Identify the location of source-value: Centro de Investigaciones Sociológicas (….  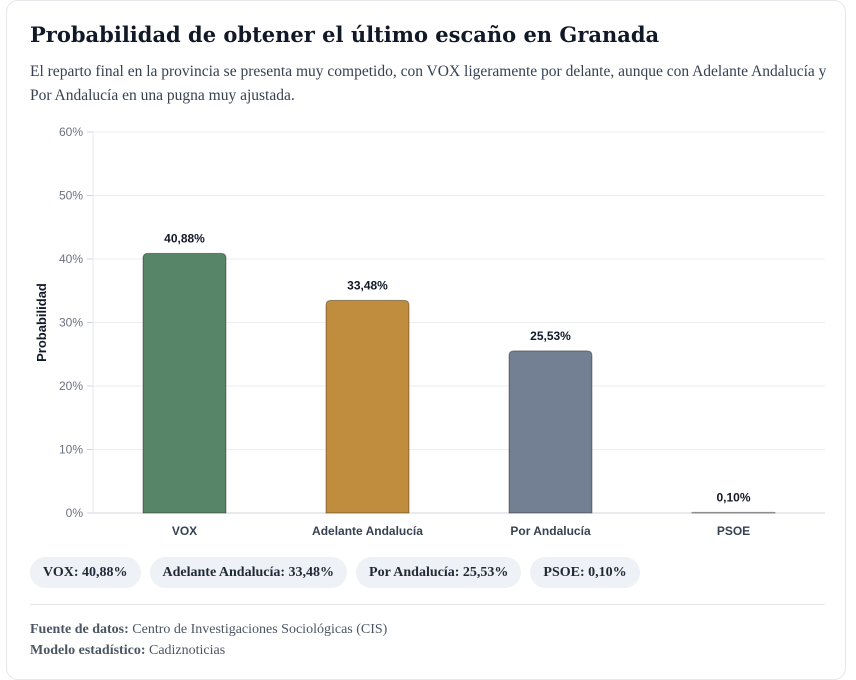
(260, 629).